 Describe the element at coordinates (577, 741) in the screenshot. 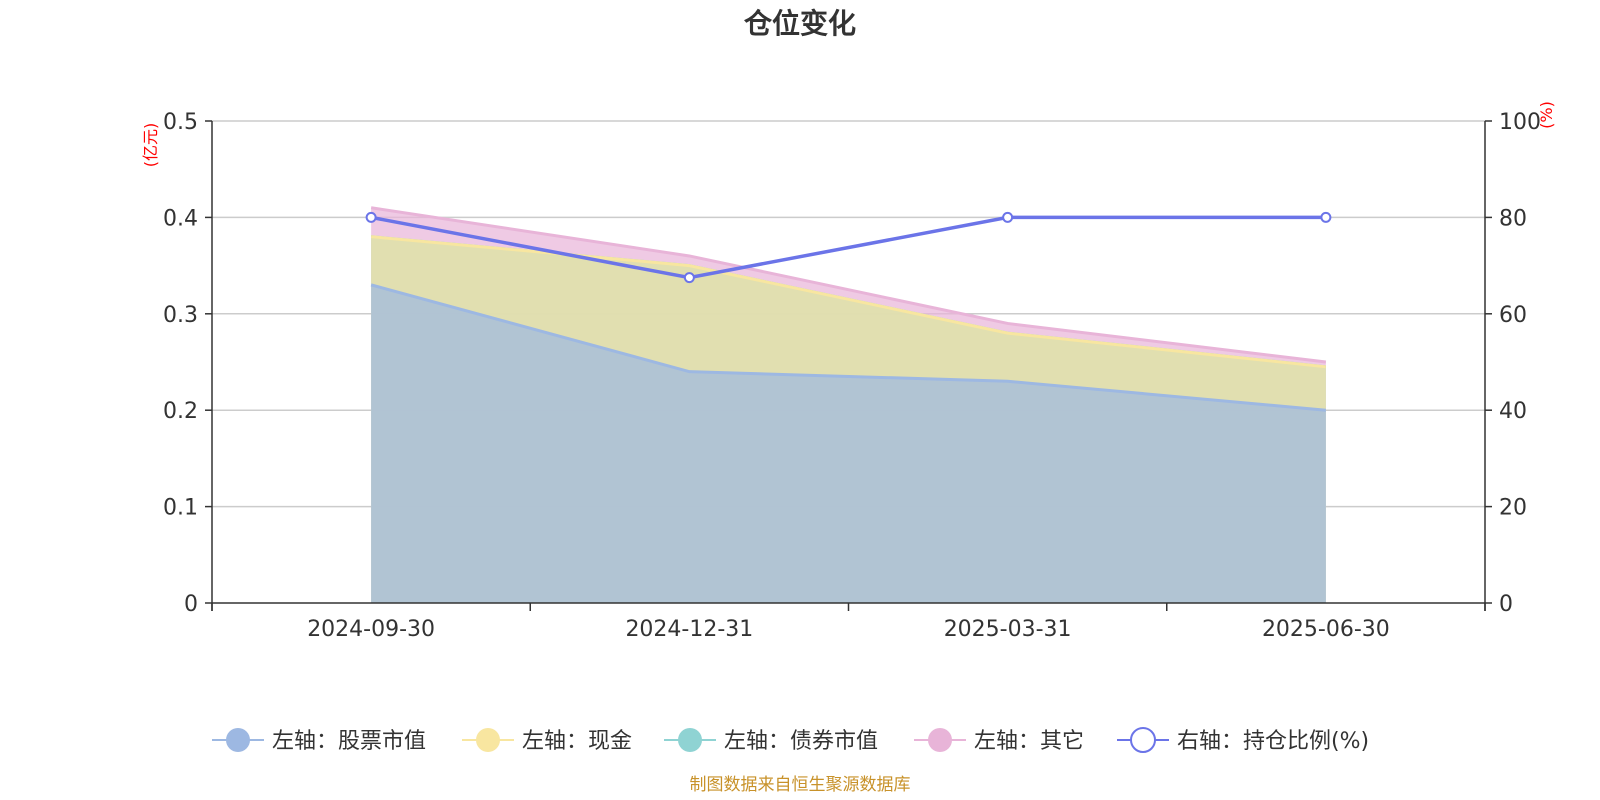

I see `legend-label: 左轴：现金` at that location.